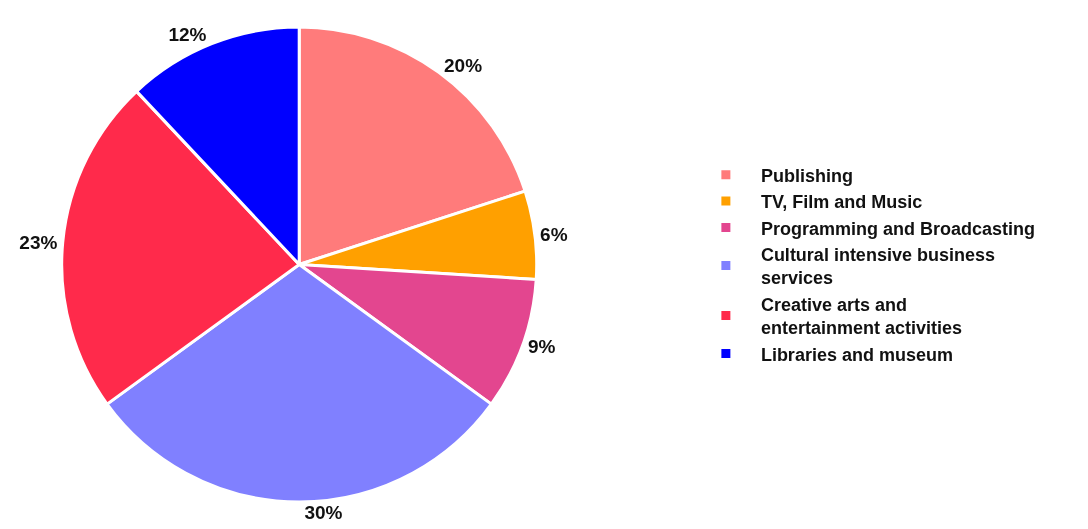 The image size is (1088, 529). Describe the element at coordinates (554, 235) in the screenshot. I see `data-label: 6%` at that location.